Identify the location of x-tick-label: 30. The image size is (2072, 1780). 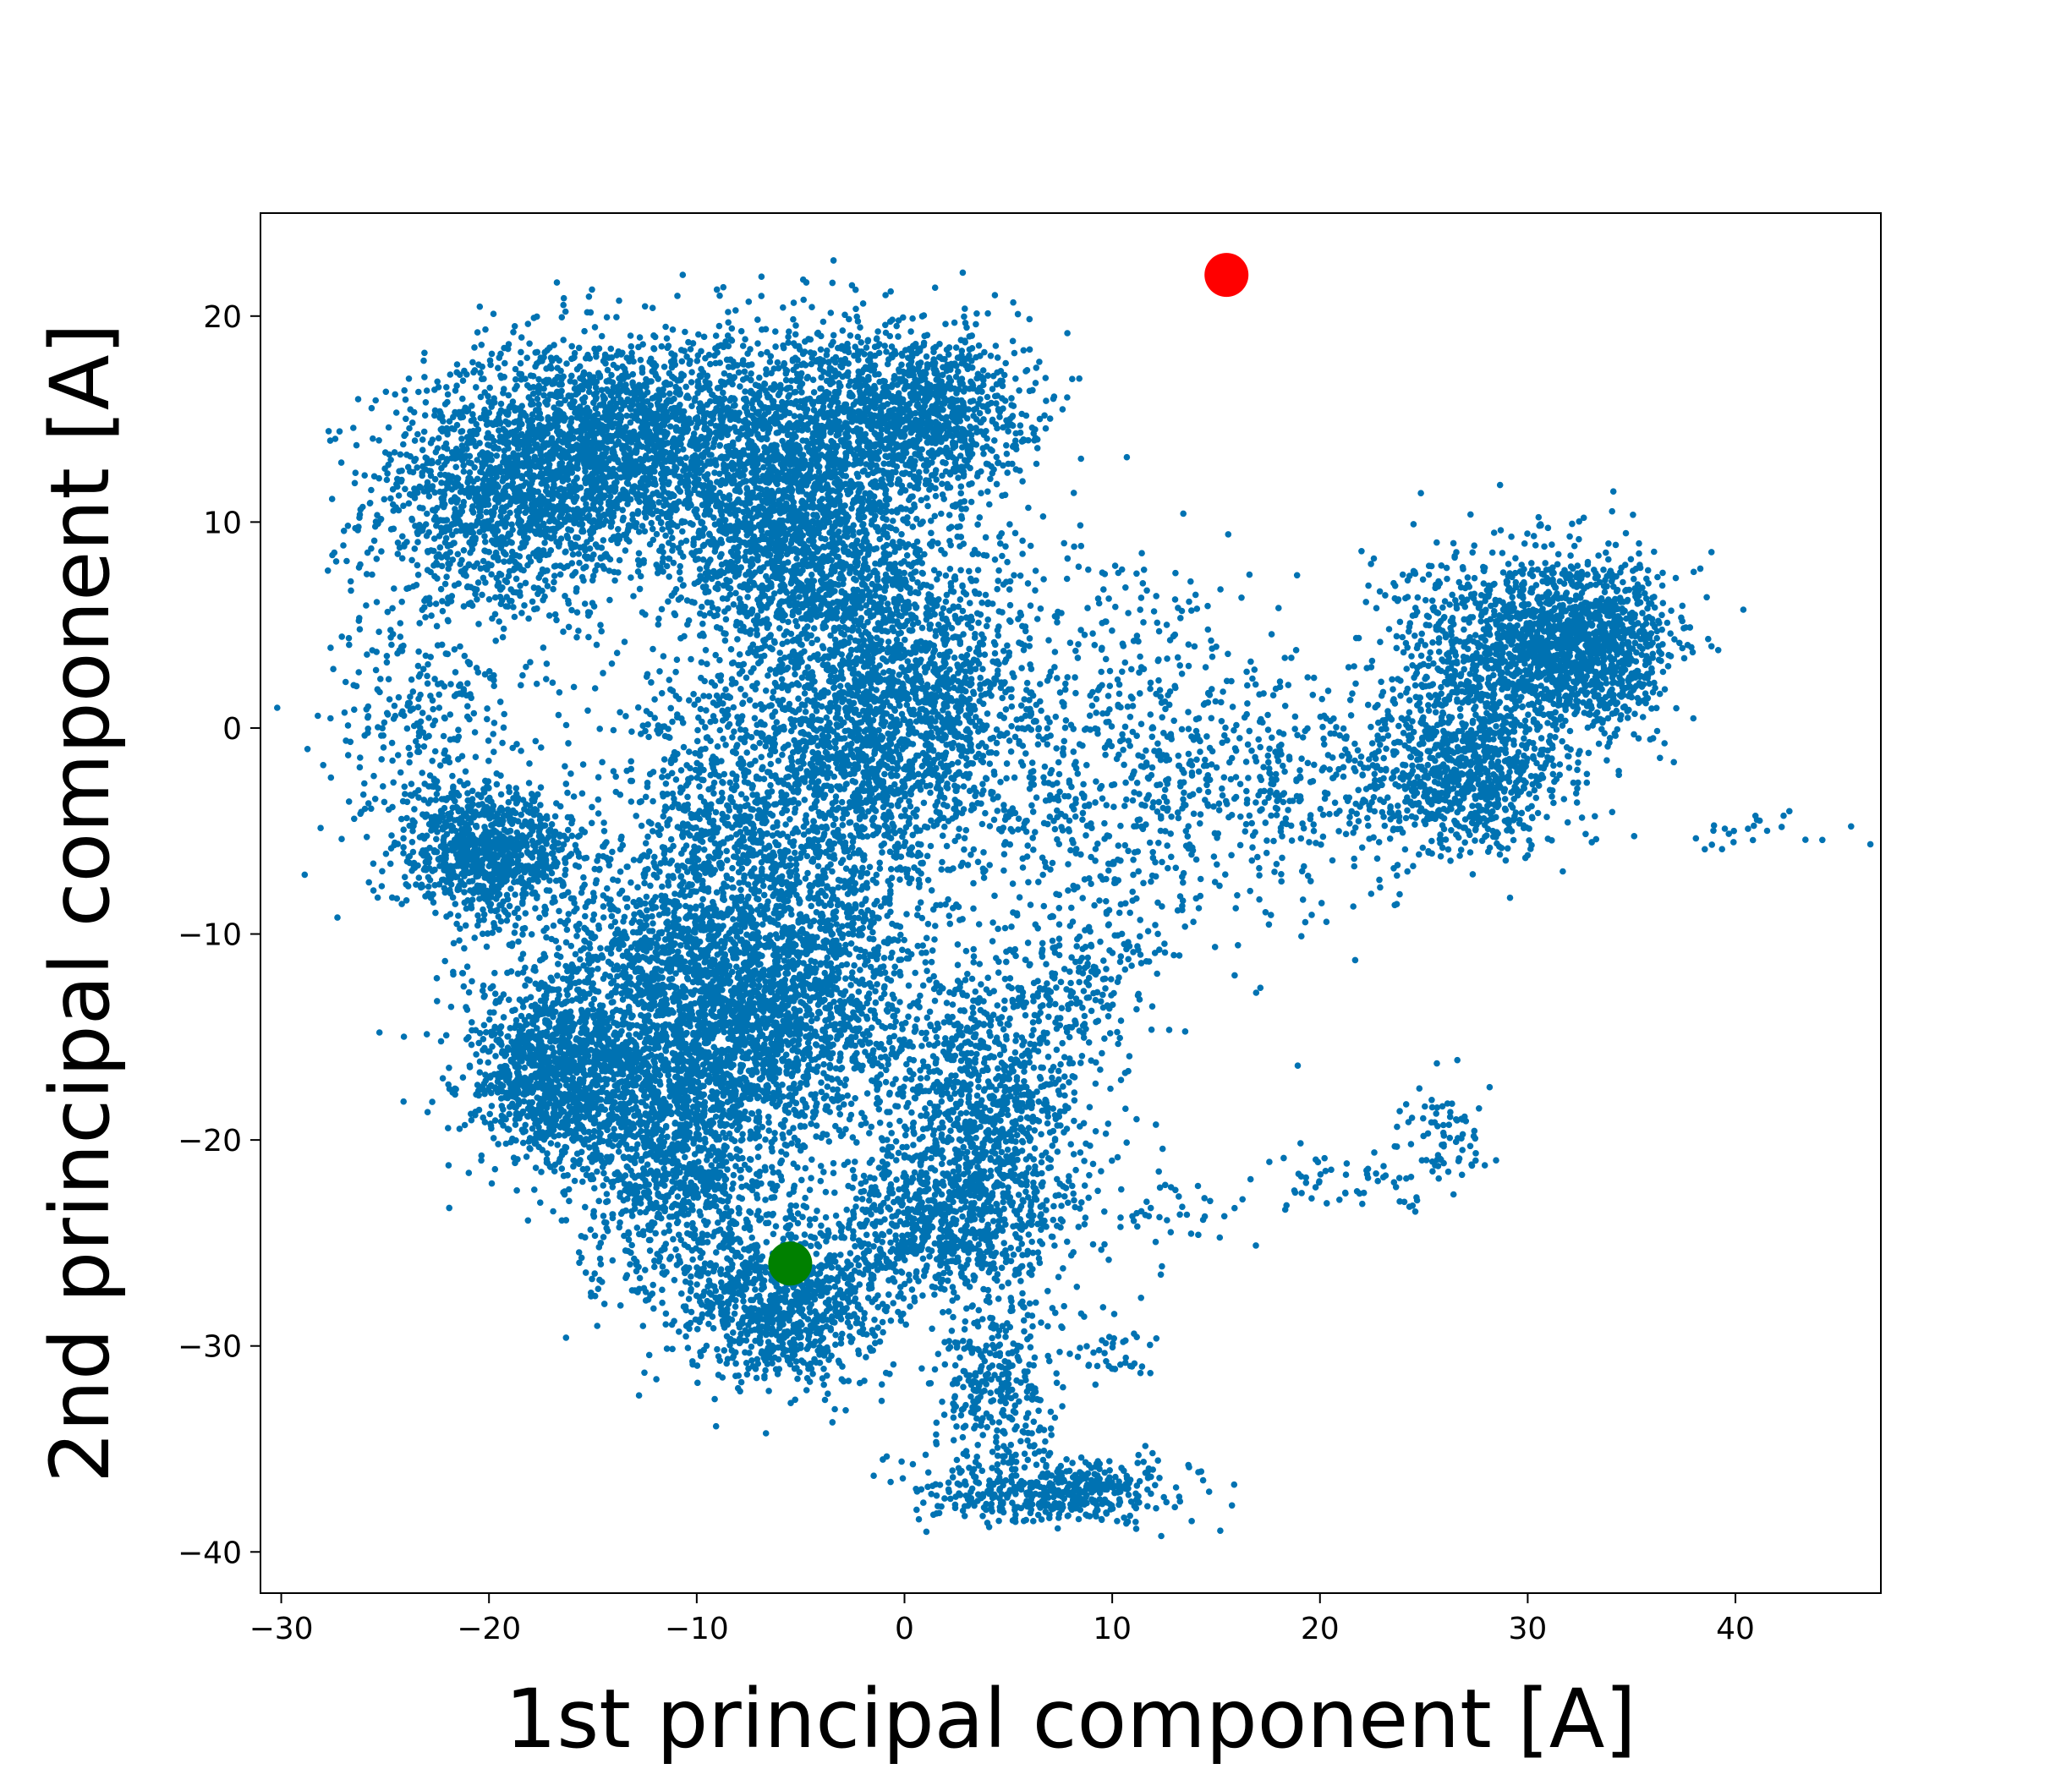
(1528, 1629).